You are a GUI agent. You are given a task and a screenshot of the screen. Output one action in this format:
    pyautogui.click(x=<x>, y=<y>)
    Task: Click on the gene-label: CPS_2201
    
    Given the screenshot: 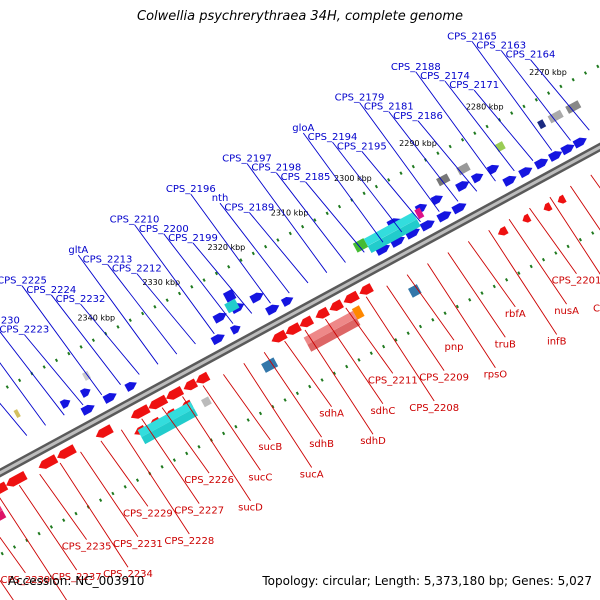 What is the action you would take?
    pyautogui.click(x=576, y=281)
    